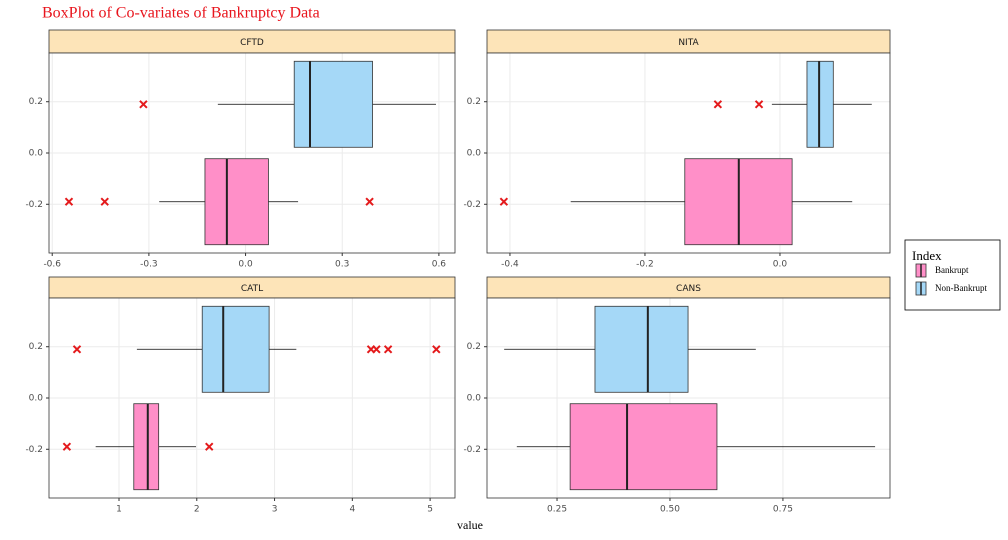 The height and width of the screenshot is (540, 1008). What do you see at coordinates (252, 43) in the screenshot?
I see `strip-title: CFTD` at bounding box center [252, 43].